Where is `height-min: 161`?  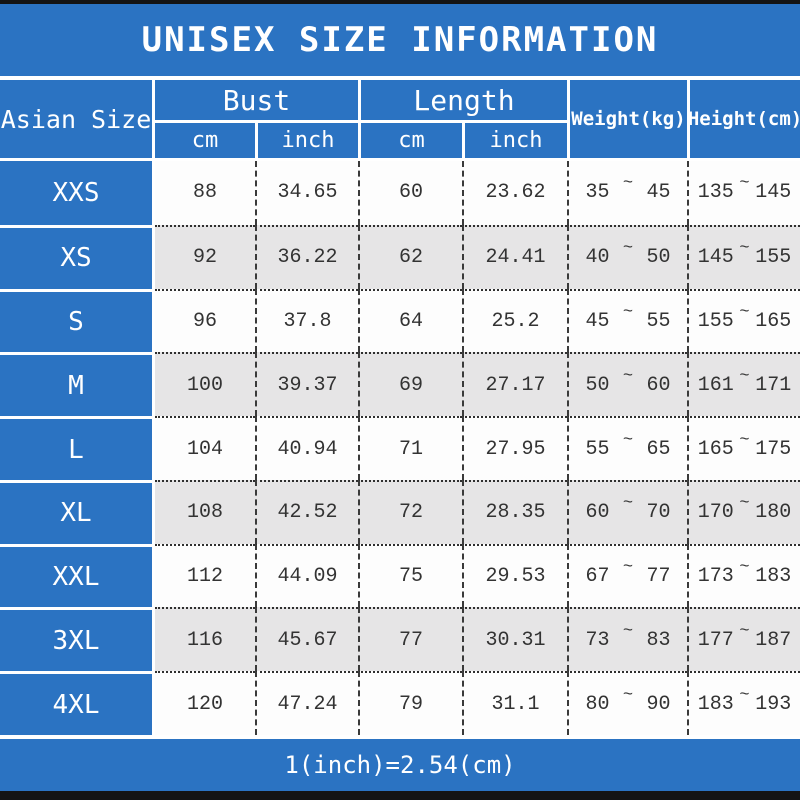
height-min: 161 is located at coordinates (715, 385).